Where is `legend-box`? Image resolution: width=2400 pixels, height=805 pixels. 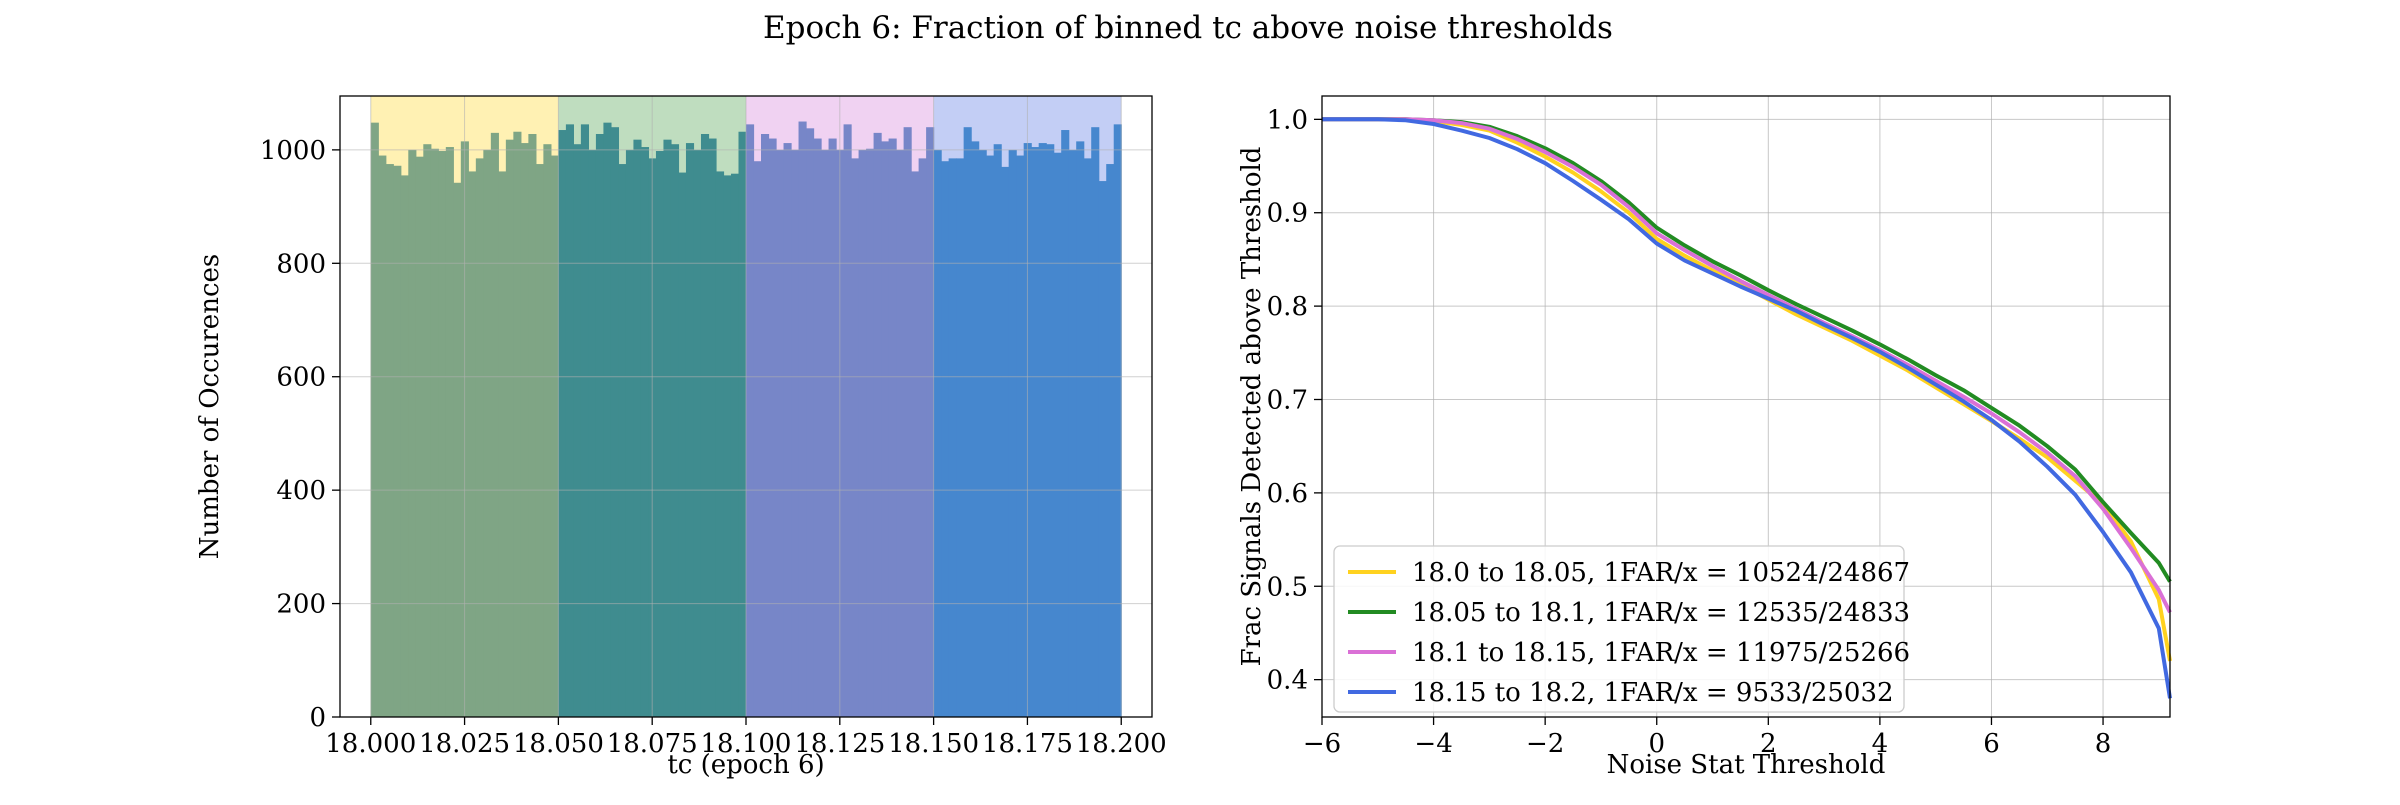 legend-box is located at coordinates (1619, 629).